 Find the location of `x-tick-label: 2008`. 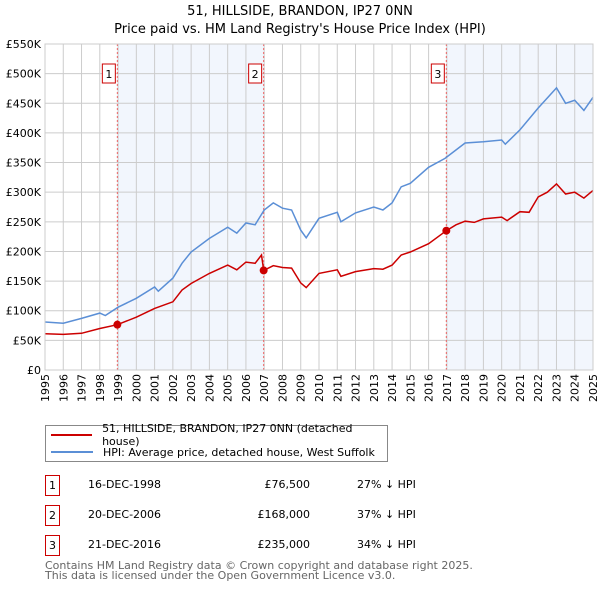

x-tick-label: 2008 is located at coordinates (282, 388).